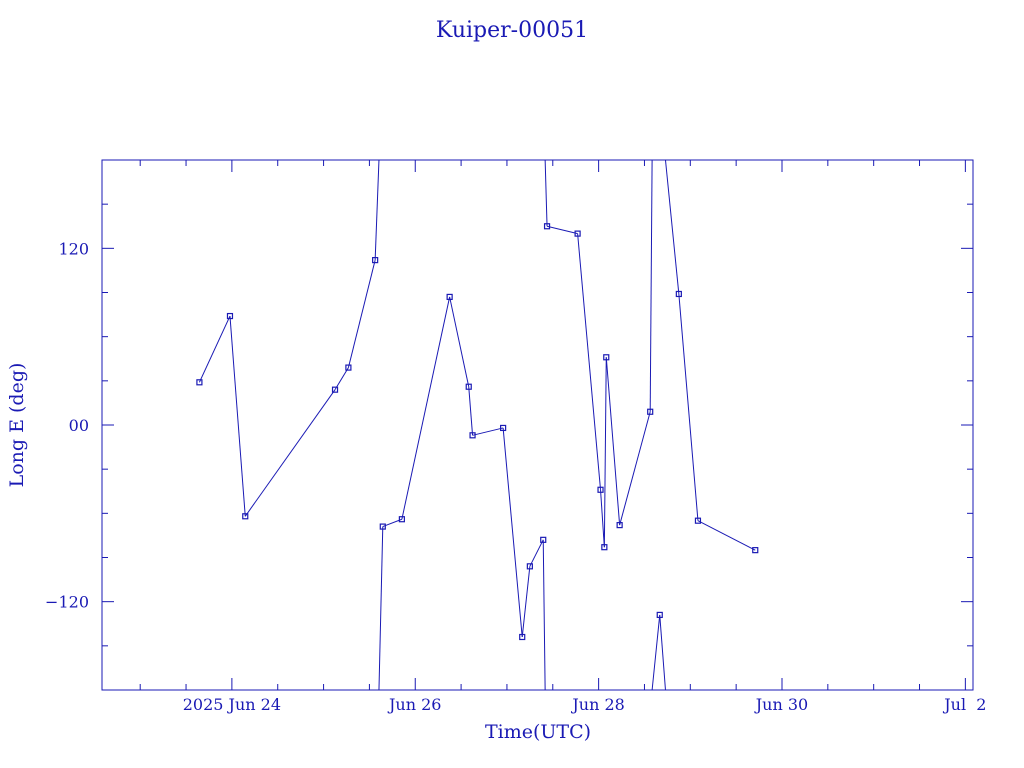 This screenshot has width=1024, height=768. I want to click on x-tick-label: Jun 28, so click(597, 704).